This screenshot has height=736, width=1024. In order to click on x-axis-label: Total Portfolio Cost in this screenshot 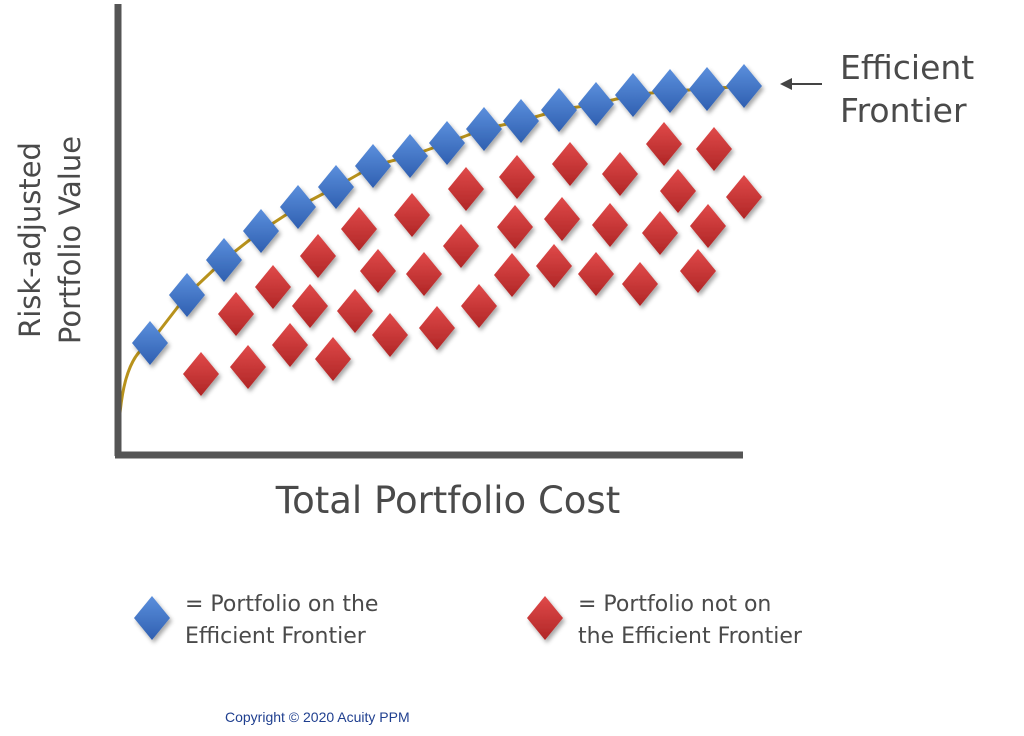, I will do `click(447, 500)`.